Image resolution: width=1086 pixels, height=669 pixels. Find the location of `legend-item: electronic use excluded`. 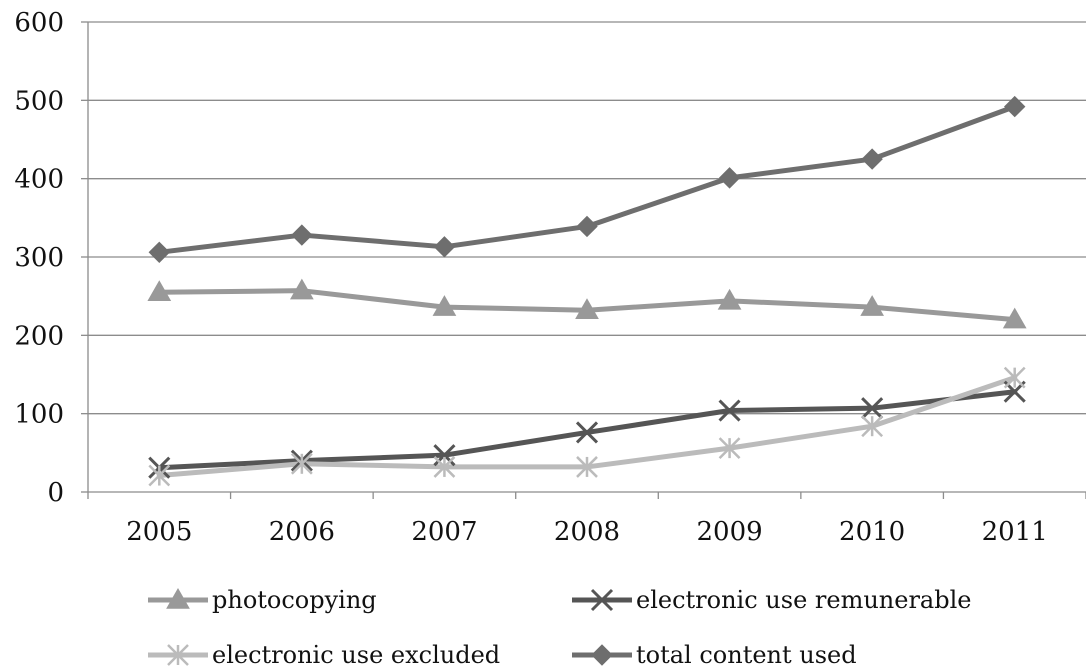

legend-item: electronic use excluded is located at coordinates (324, 655).